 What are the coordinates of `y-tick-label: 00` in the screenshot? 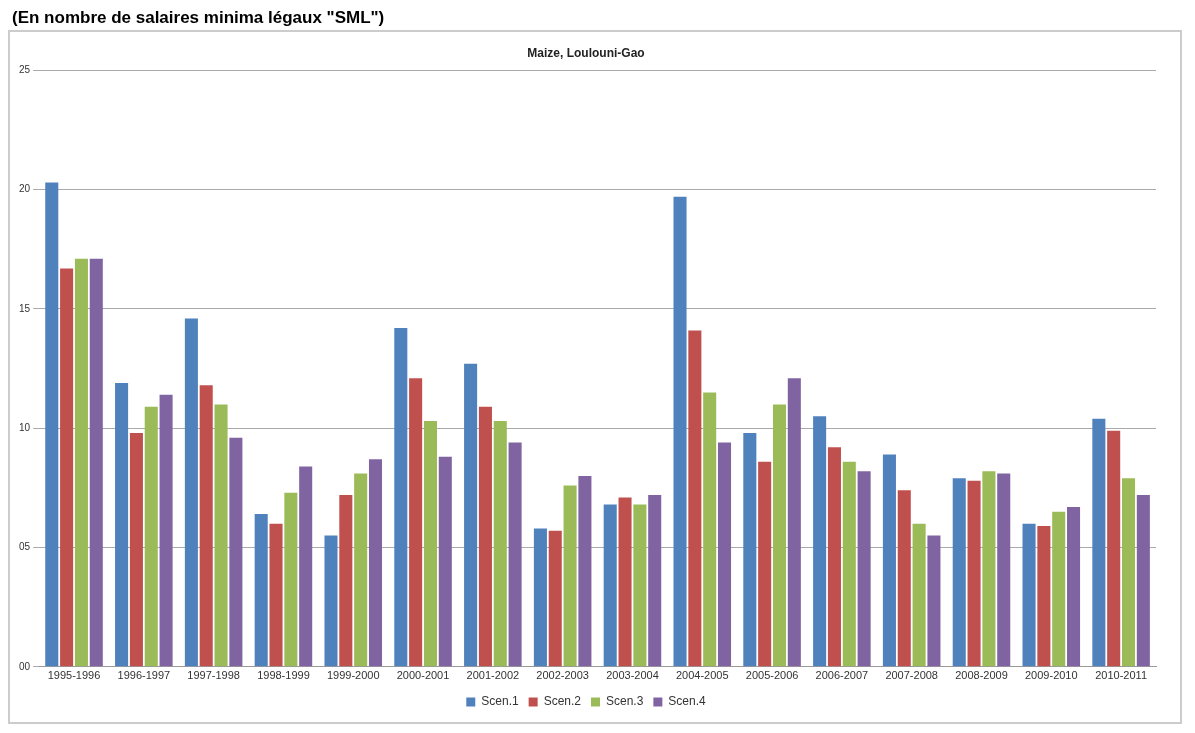 It's located at (25, 666).